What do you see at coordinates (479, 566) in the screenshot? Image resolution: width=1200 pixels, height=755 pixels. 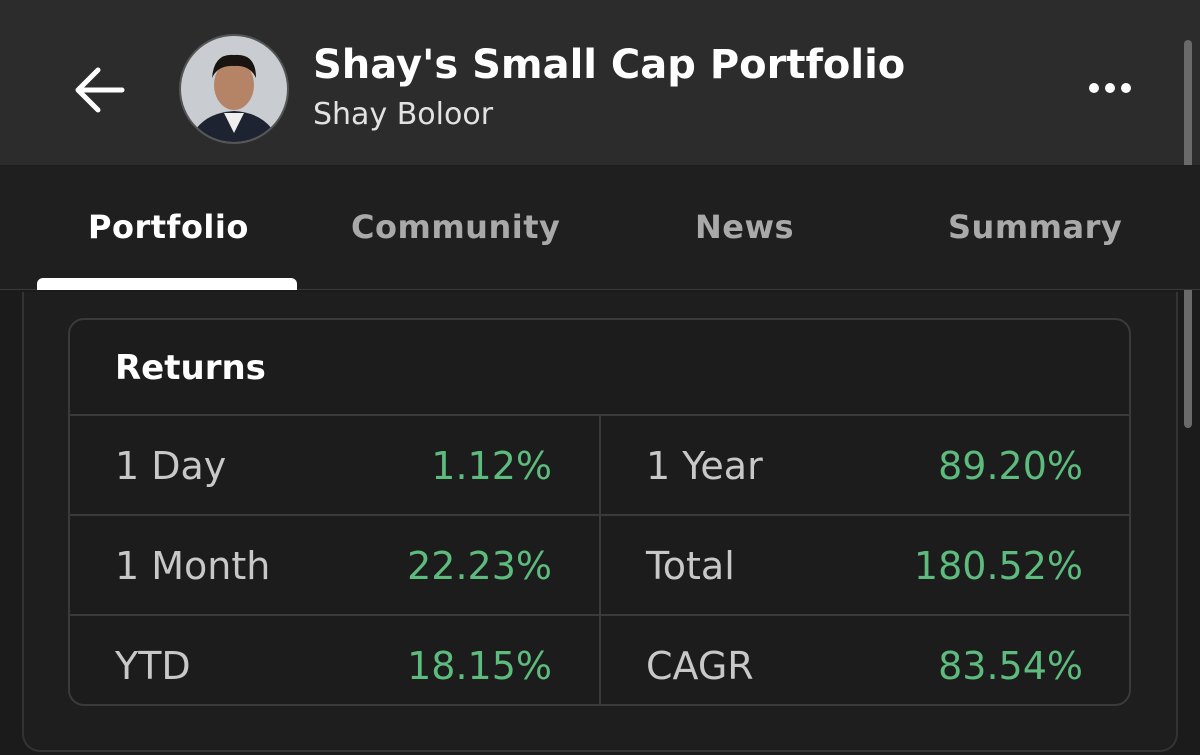 I see `return-value: 22.23%` at bounding box center [479, 566].